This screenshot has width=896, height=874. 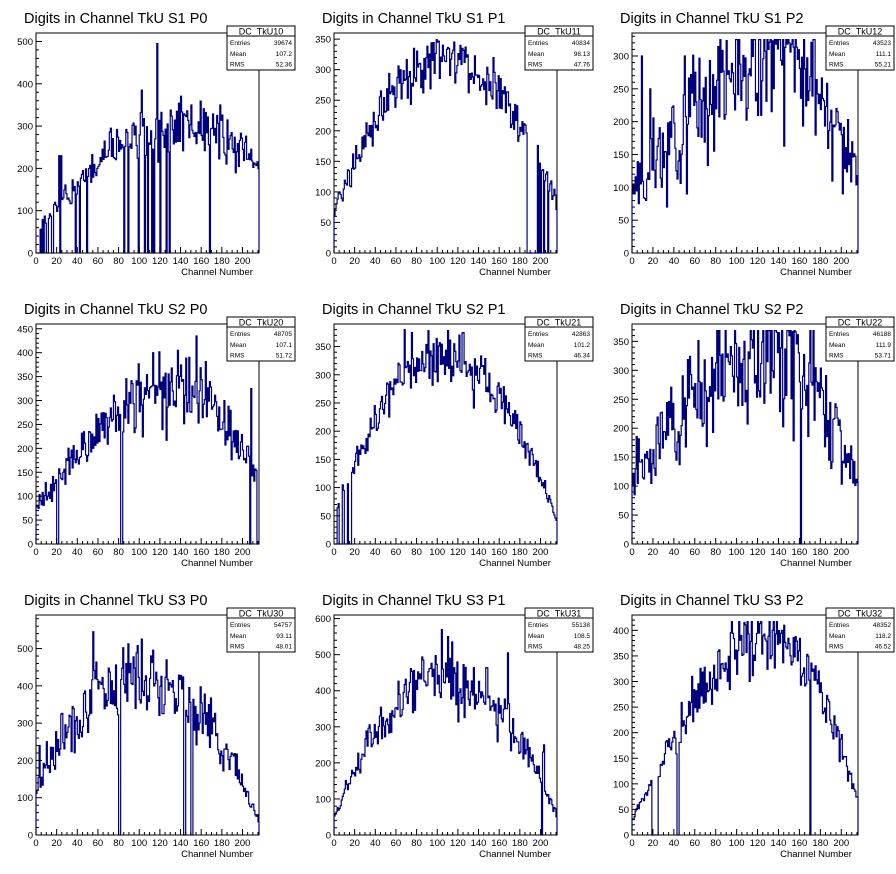 I want to click on stats-box: DC_TkU11 Entries 40834 Mean 98.13 RMS 47.76, so click(x=559, y=48).